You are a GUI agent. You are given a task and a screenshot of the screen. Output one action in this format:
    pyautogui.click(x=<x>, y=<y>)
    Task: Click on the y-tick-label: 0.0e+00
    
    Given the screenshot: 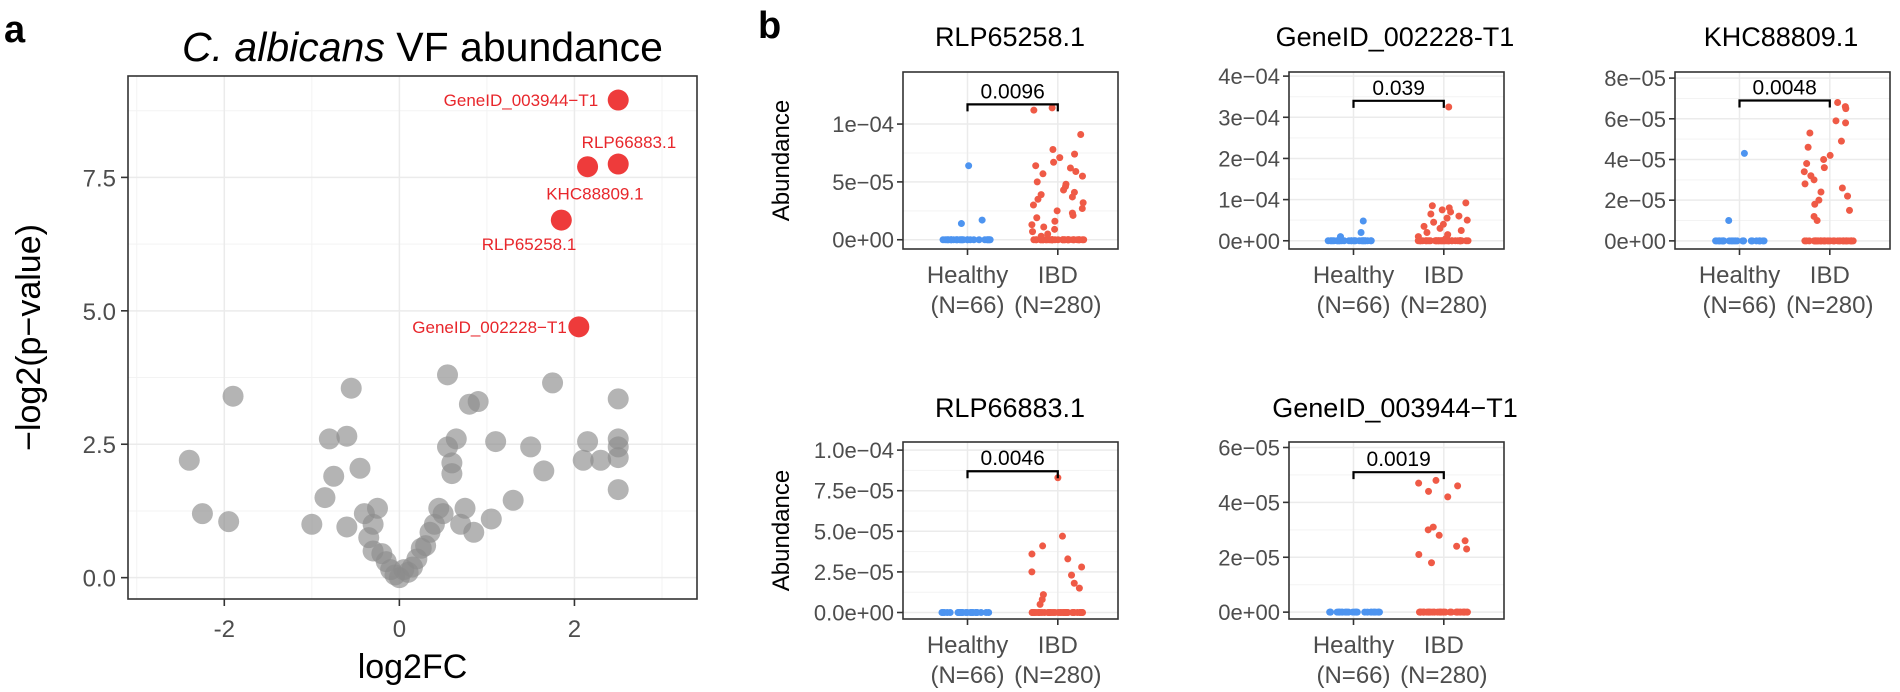 What is the action you would take?
    pyautogui.click(x=854, y=613)
    